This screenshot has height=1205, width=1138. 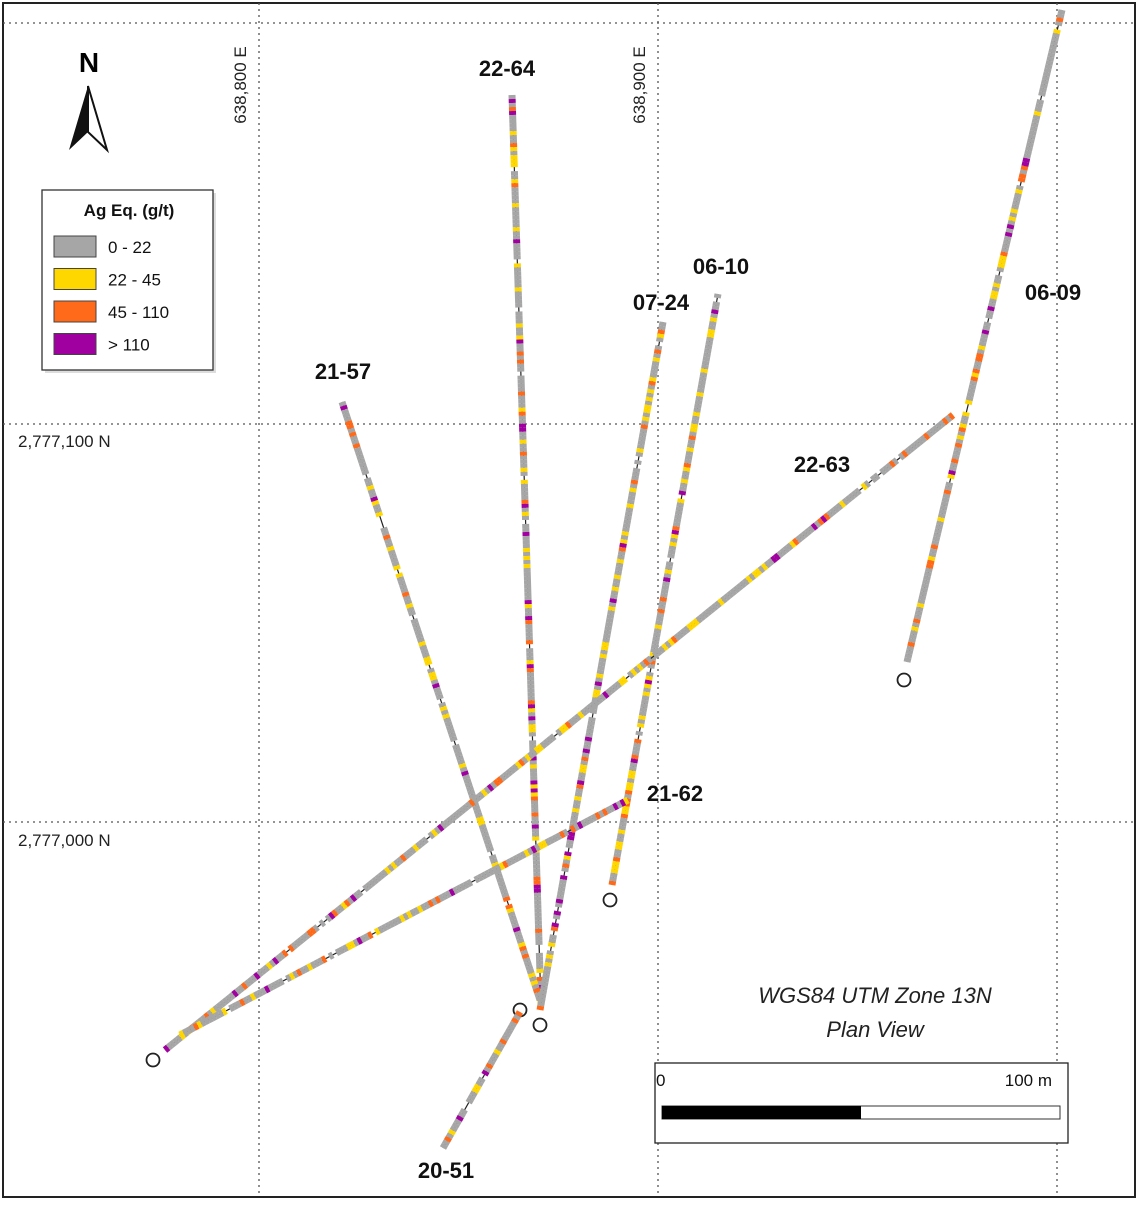 What do you see at coordinates (904, 680) in the screenshot?
I see `collar` at bounding box center [904, 680].